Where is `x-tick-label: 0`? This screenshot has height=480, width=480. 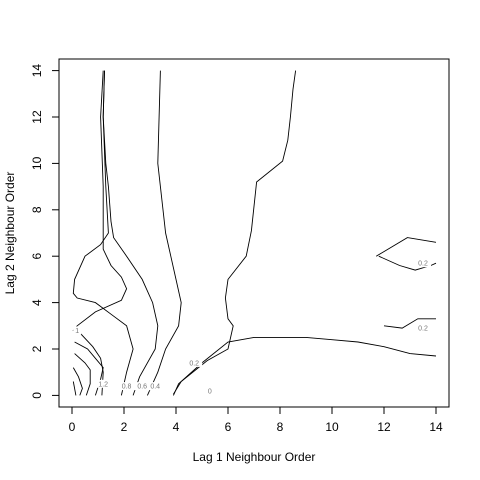 x-tick-label: 0 is located at coordinates (72, 427).